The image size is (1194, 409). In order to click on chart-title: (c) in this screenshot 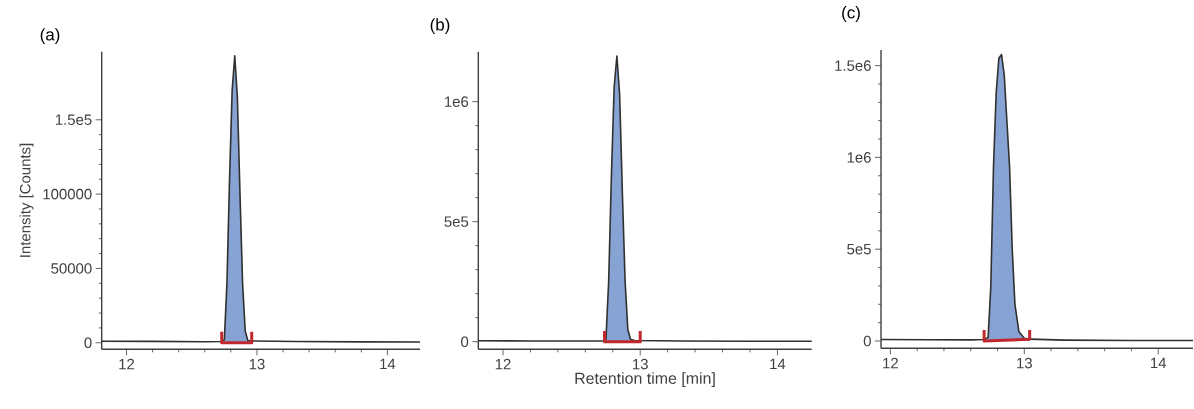, I will do `click(851, 14)`.